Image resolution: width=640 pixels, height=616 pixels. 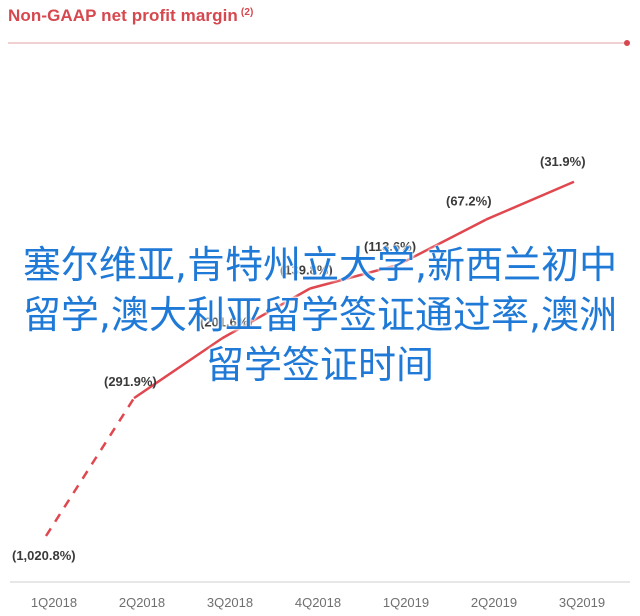 I want to click on x-tick-label: 2Q2018, so click(x=142, y=602).